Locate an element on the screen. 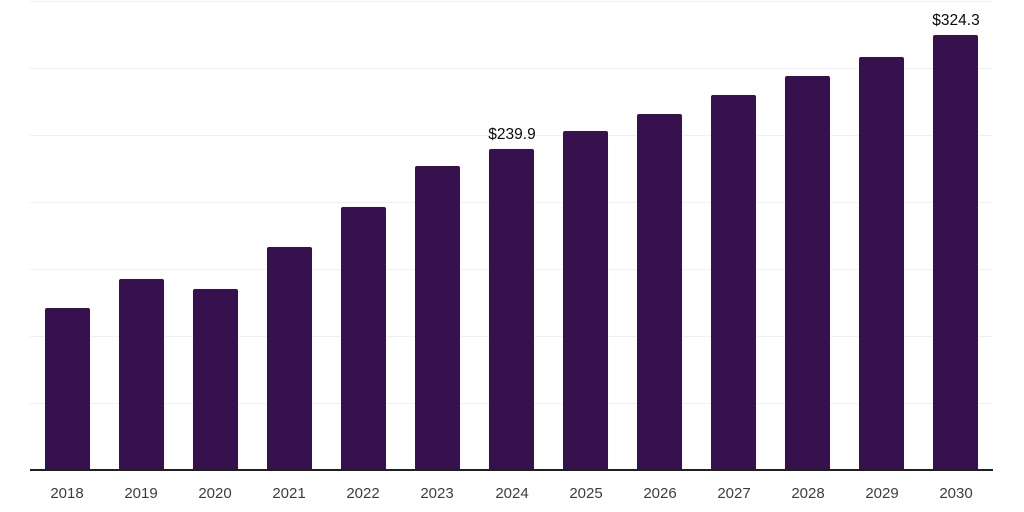  bar-2026 is located at coordinates (659, 292).